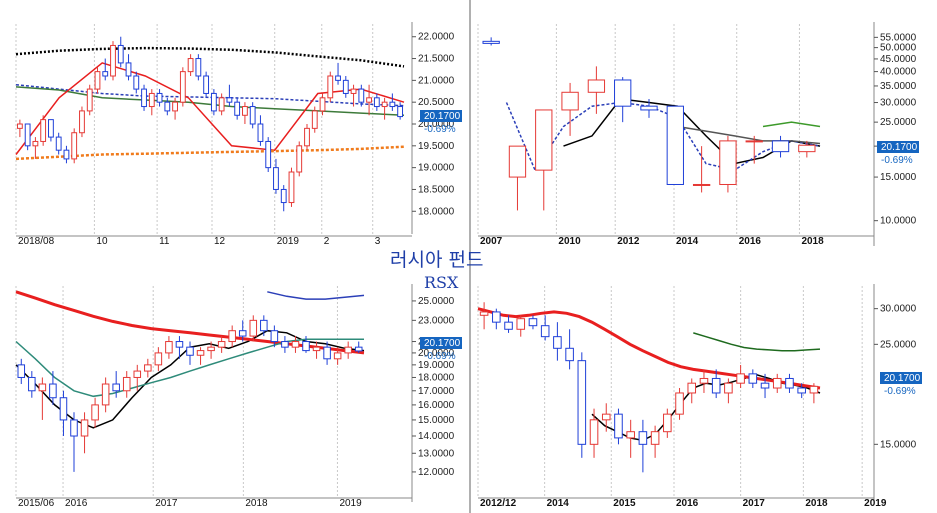 The height and width of the screenshot is (513, 937). Describe the element at coordinates (898, 86) in the screenshot. I see `y-tick-label: 35.0000` at that location.